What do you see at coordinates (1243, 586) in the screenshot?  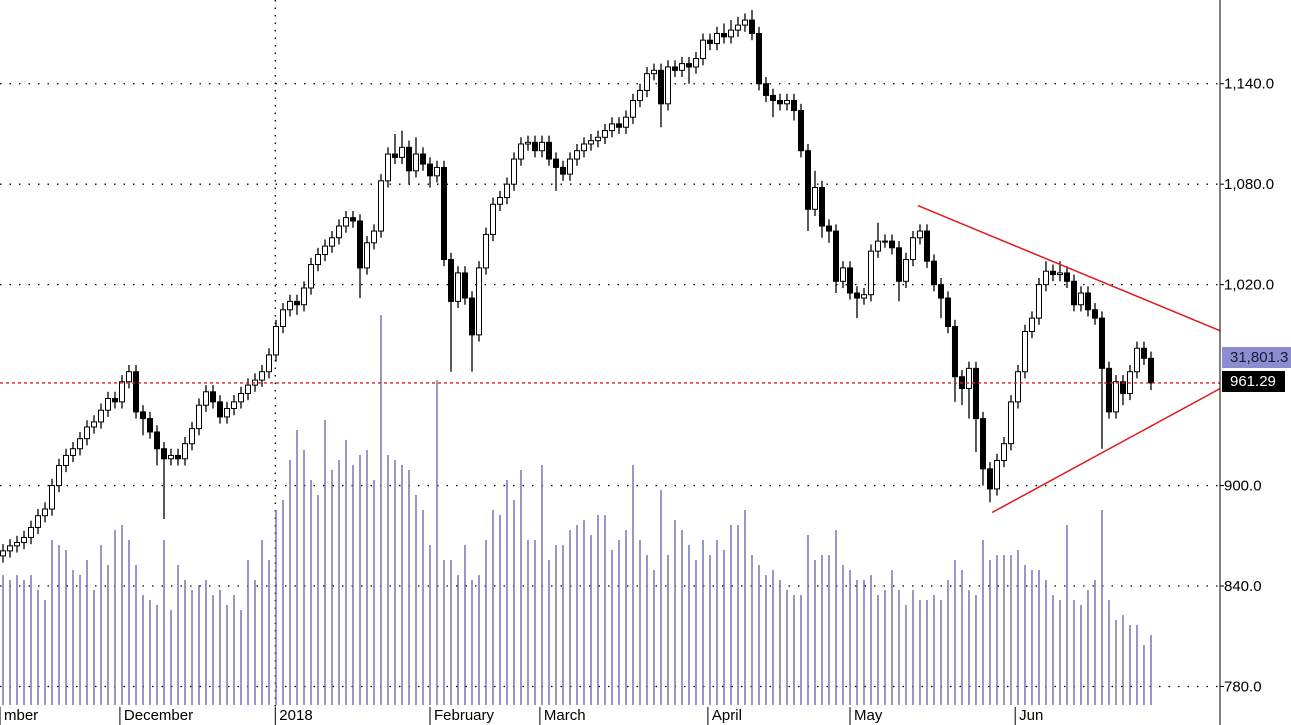 I see `y-tick-label: 840.0` at bounding box center [1243, 586].